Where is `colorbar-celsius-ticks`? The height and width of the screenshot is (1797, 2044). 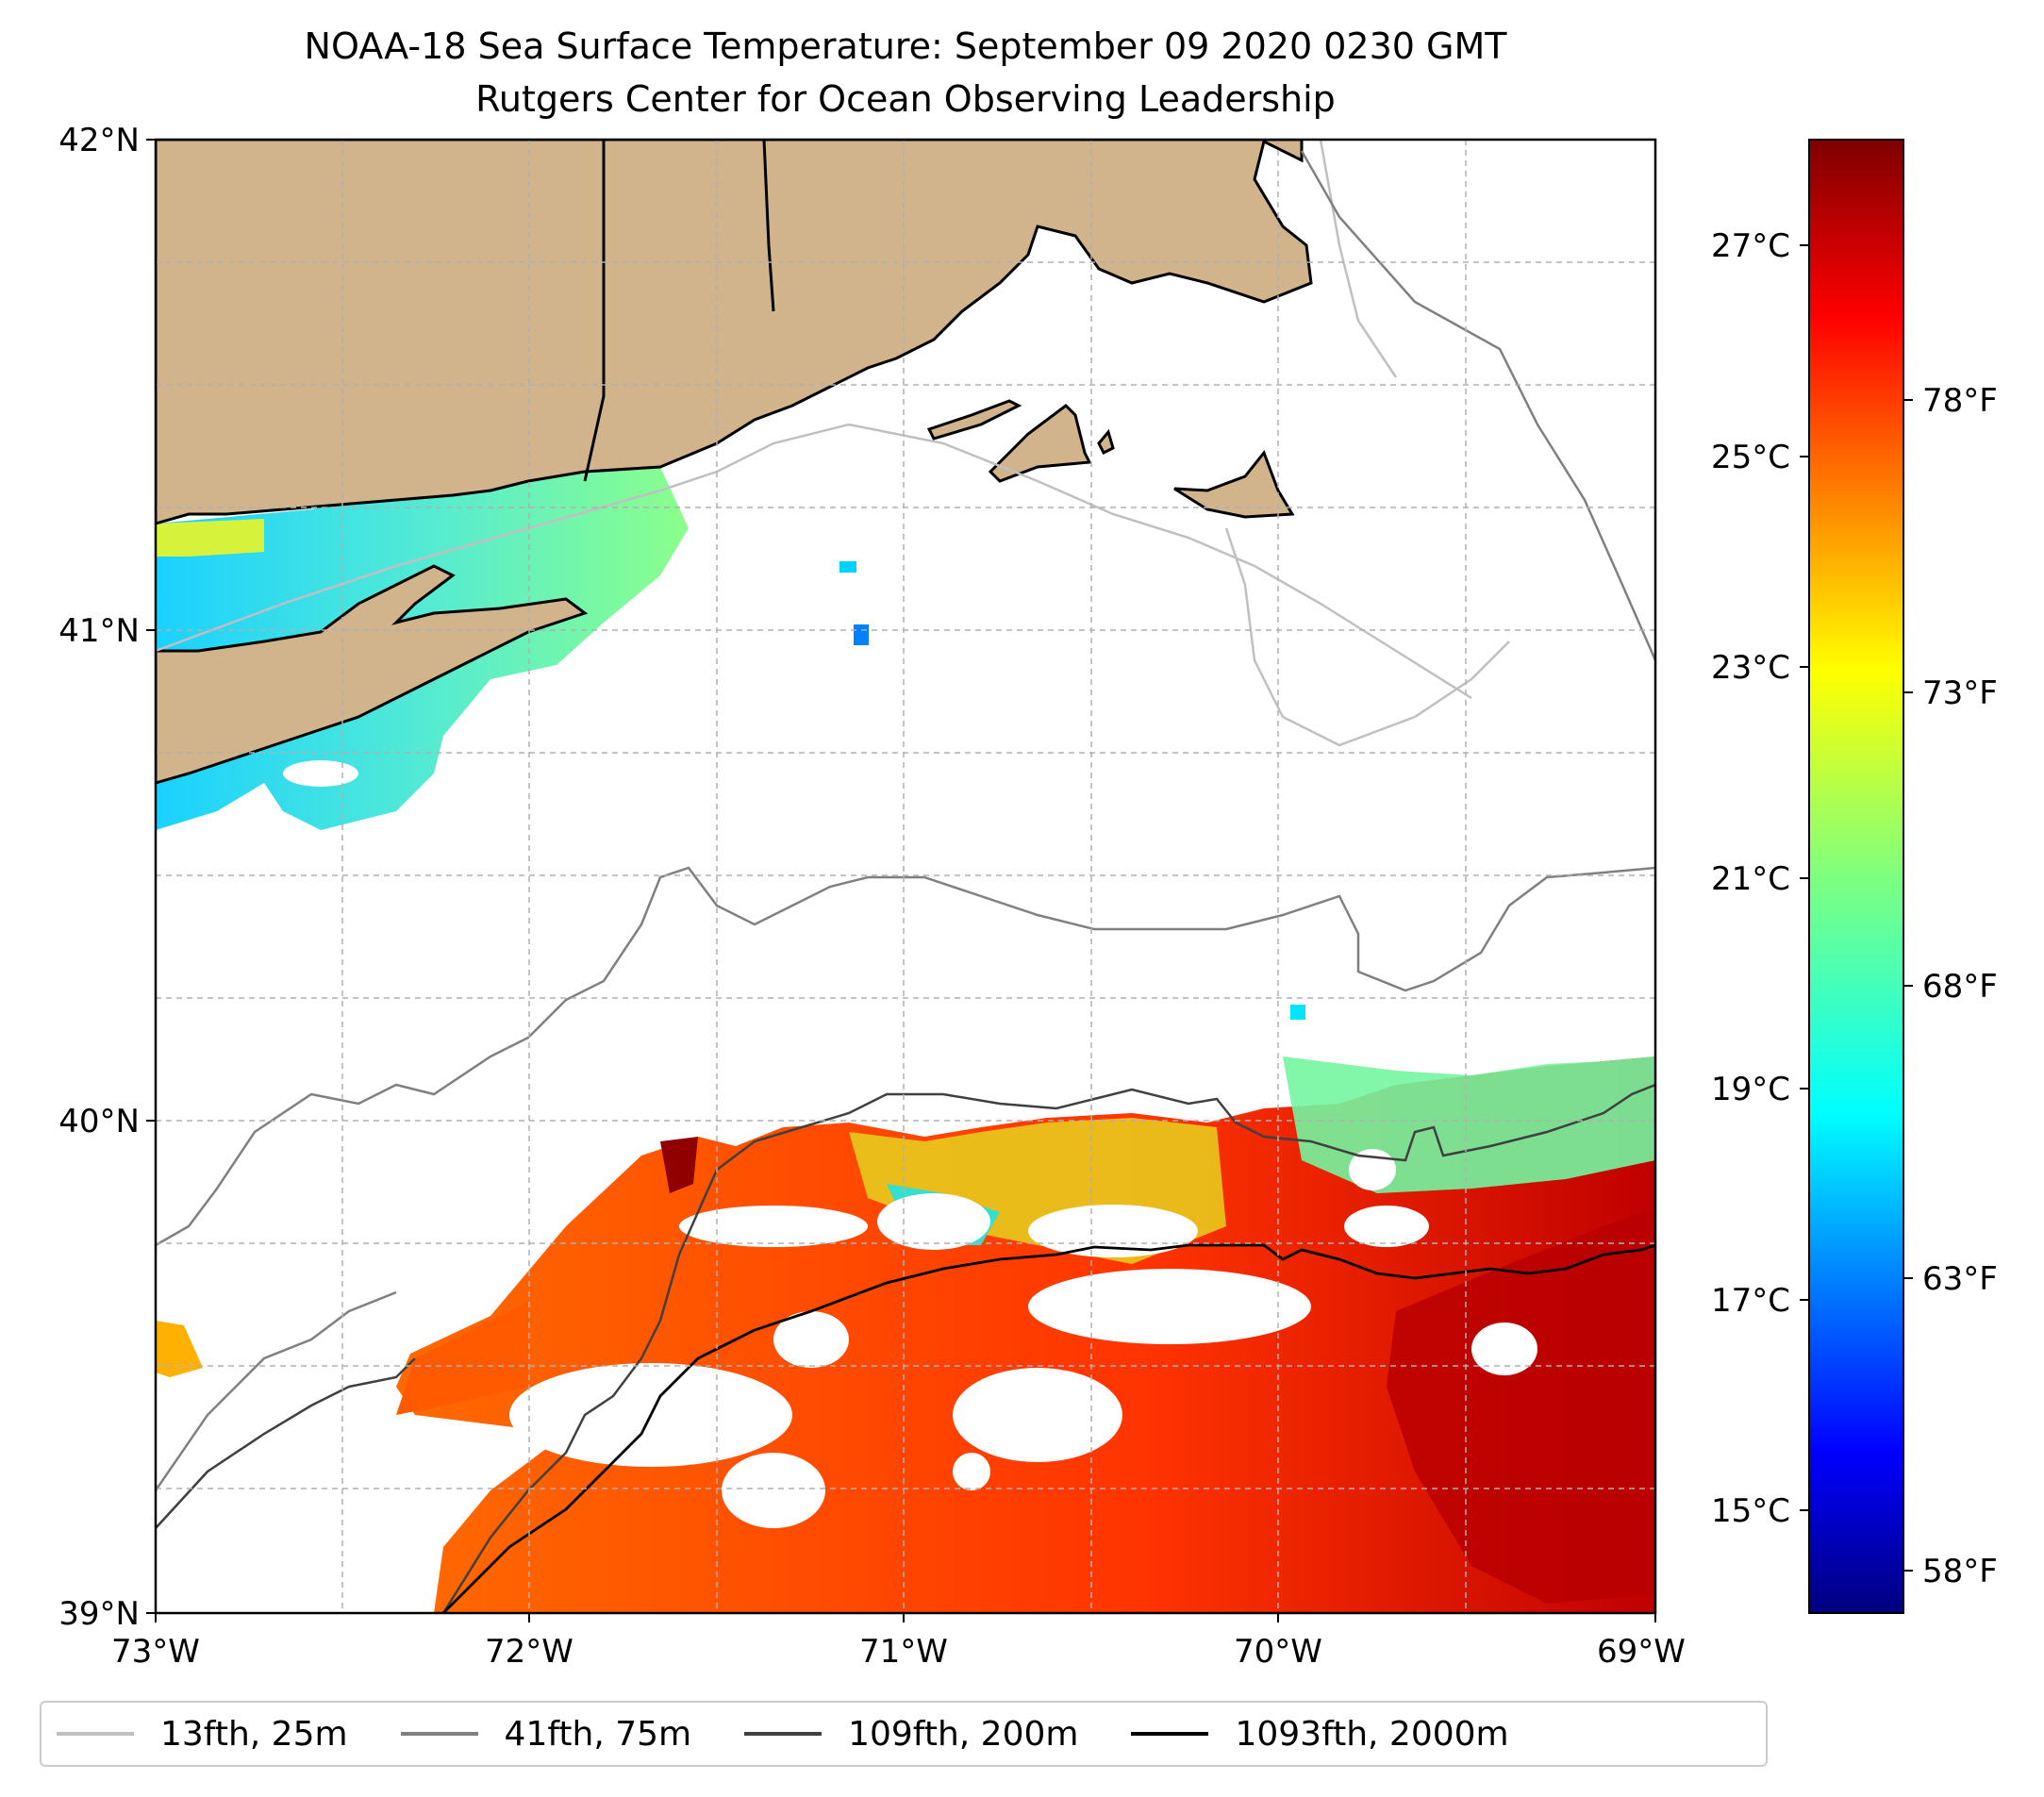 colorbar-celsius-ticks is located at coordinates (1804, 877).